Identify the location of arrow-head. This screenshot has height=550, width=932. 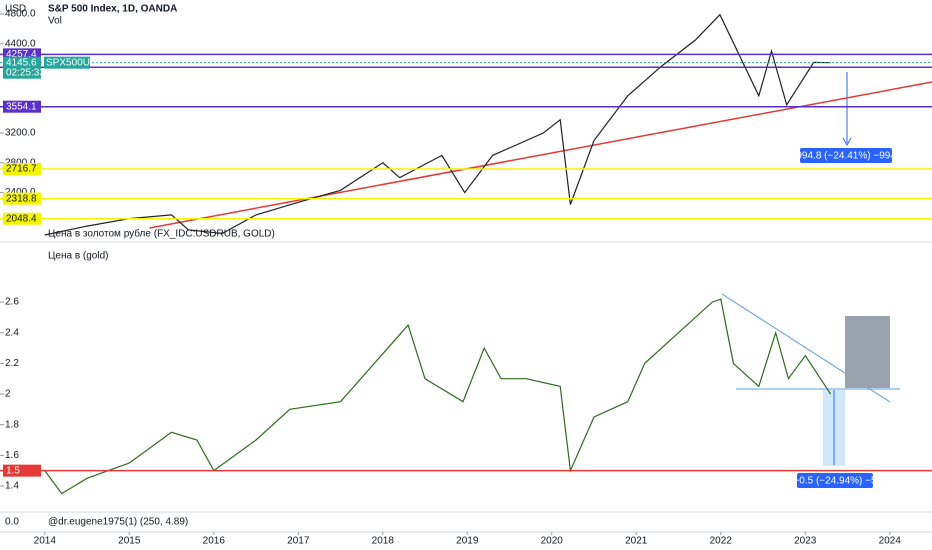
(847, 142).